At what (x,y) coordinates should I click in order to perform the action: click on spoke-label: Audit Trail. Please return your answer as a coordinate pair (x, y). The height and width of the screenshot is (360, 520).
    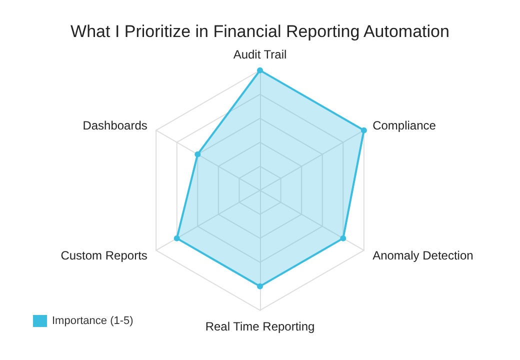
    Looking at the image, I should click on (260, 54).